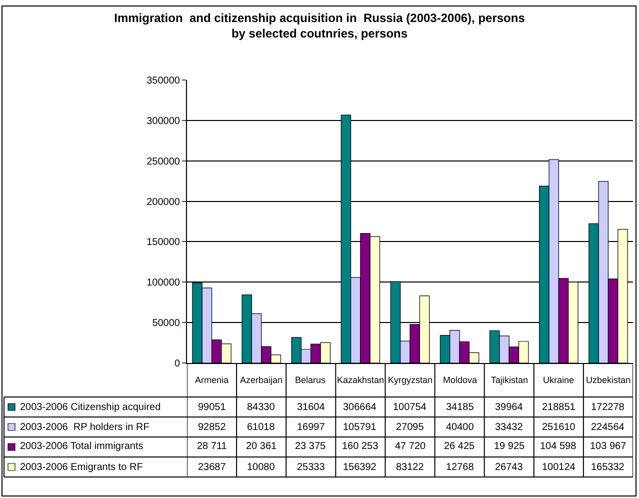  What do you see at coordinates (410, 380) in the screenshot?
I see `x-tick-label: Kyrgyzstan` at bounding box center [410, 380].